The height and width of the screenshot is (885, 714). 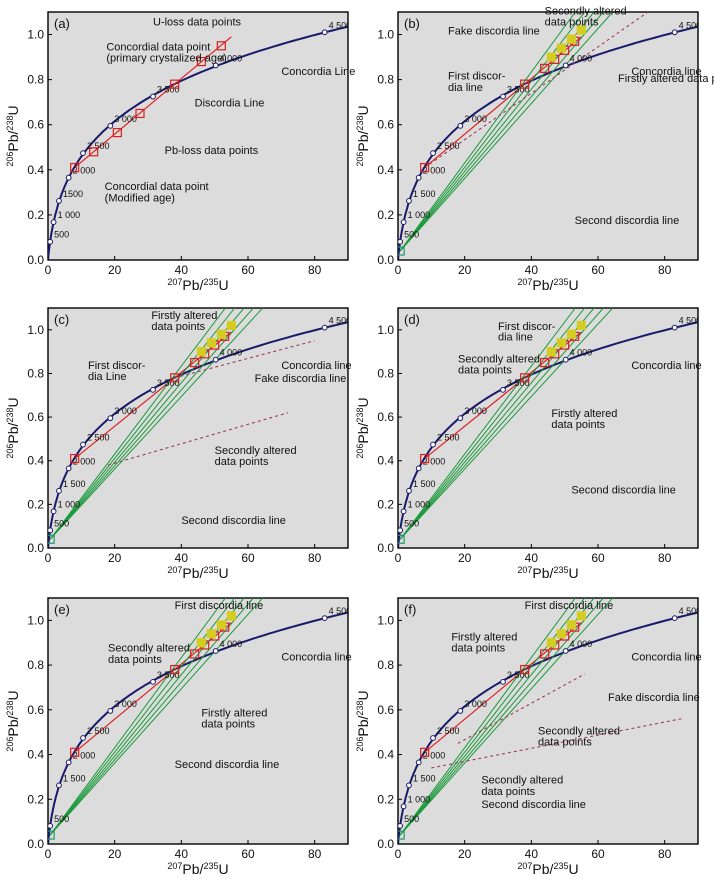 What do you see at coordinates (465, 88) in the screenshot?
I see `annotation-label: dia line` at bounding box center [465, 88].